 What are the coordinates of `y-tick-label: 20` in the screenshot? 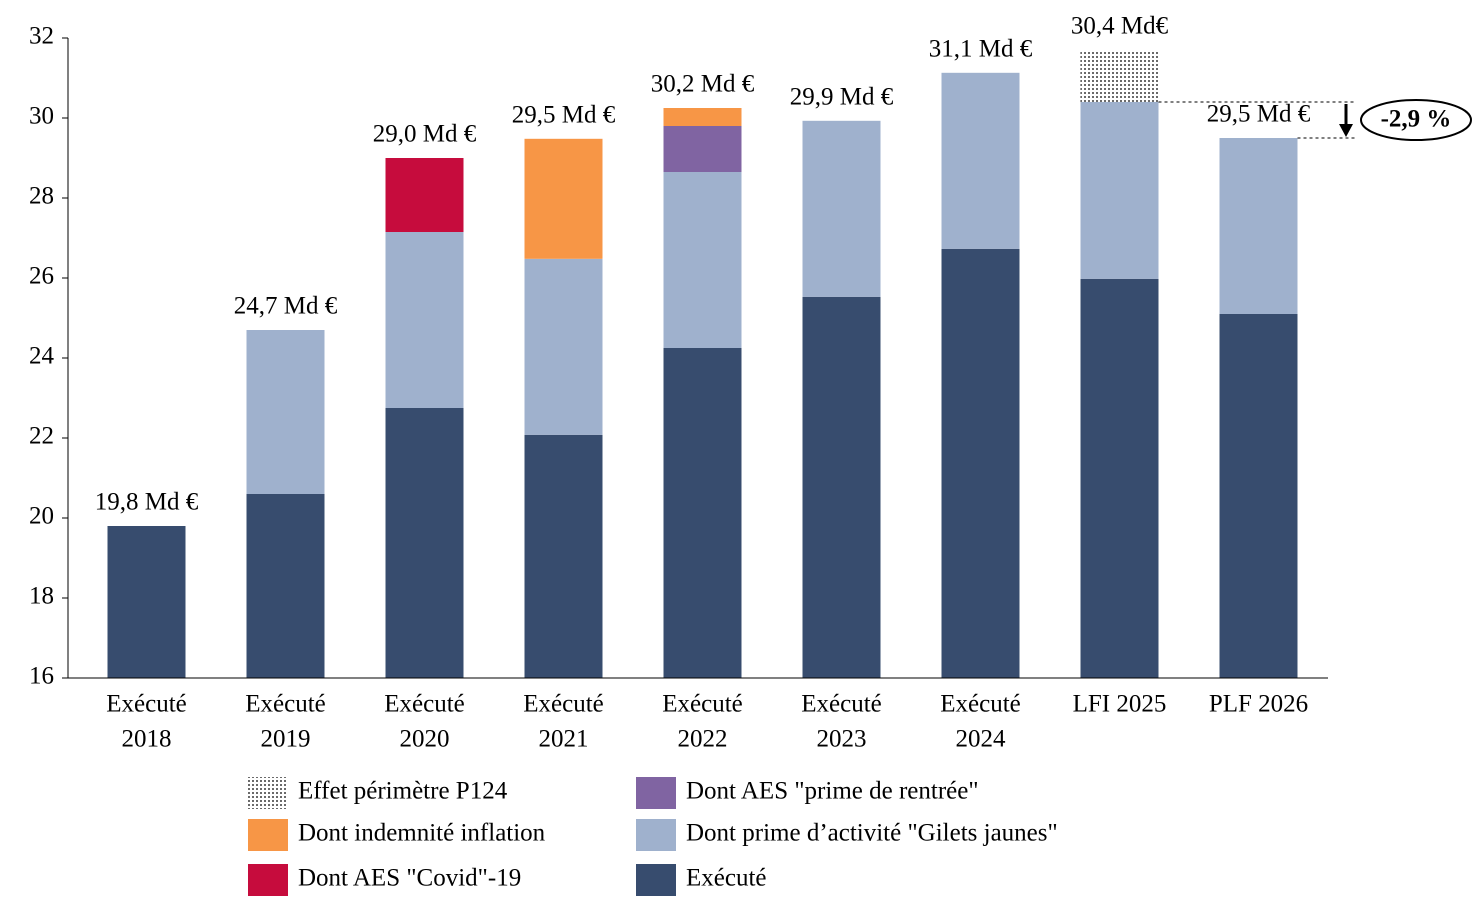 It's located at (41, 516).